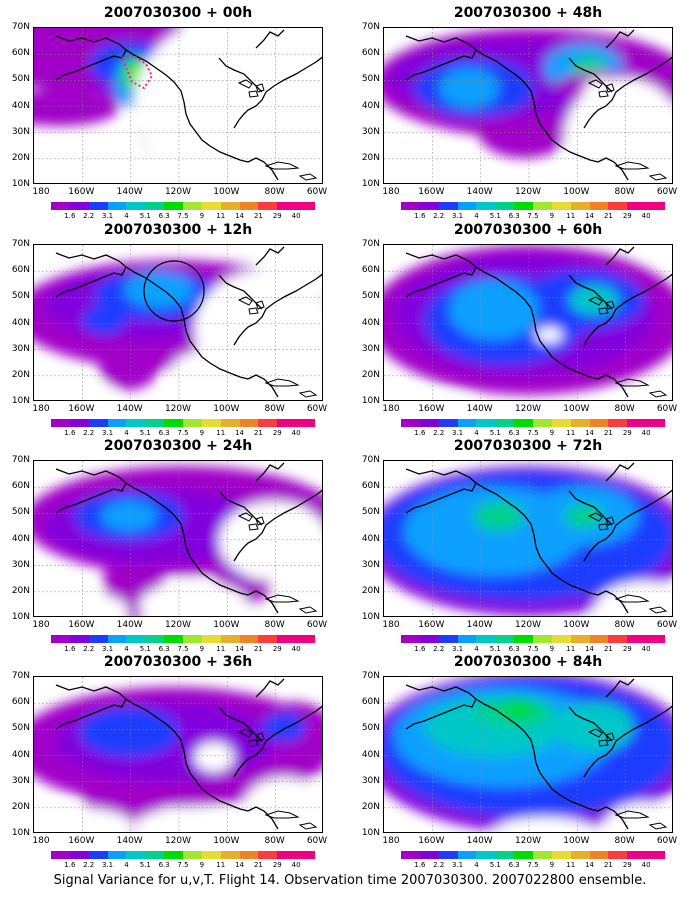  What do you see at coordinates (20, 131) in the screenshot?
I see `lat-tick-label: 30N` at bounding box center [20, 131].